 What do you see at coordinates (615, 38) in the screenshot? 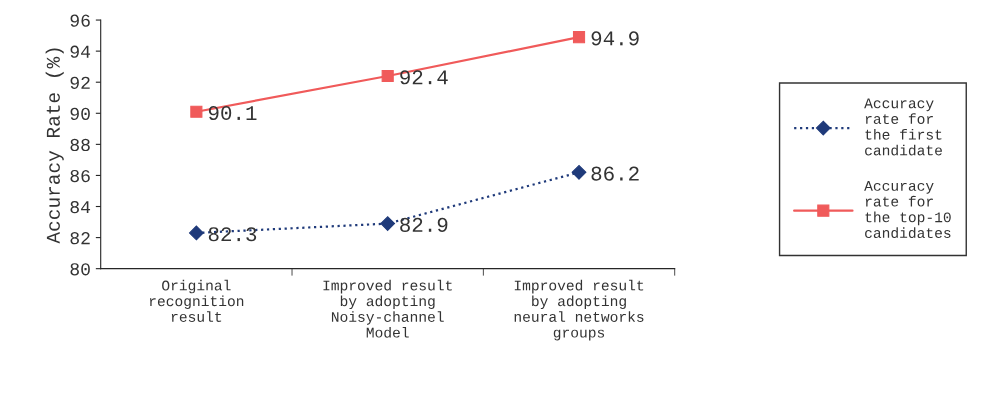
I see `data-label: 94.9` at bounding box center [615, 38].